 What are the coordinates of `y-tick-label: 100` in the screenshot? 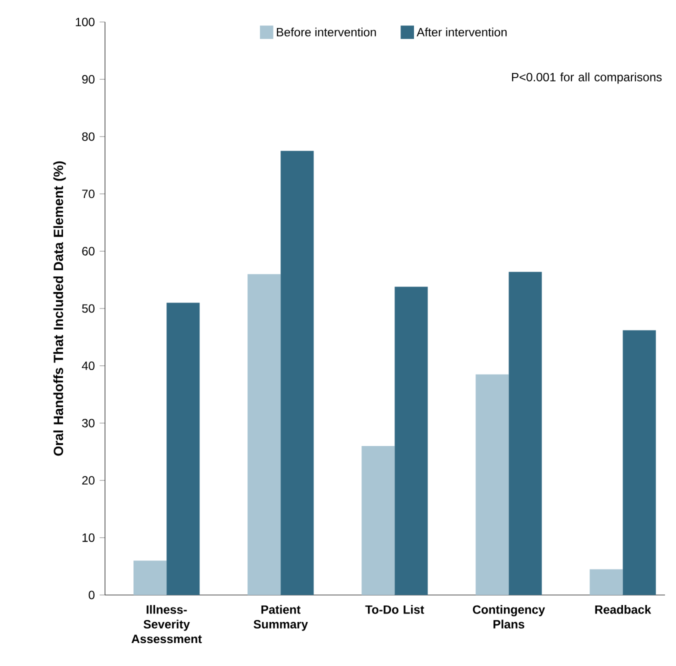 It's located at (85, 22).